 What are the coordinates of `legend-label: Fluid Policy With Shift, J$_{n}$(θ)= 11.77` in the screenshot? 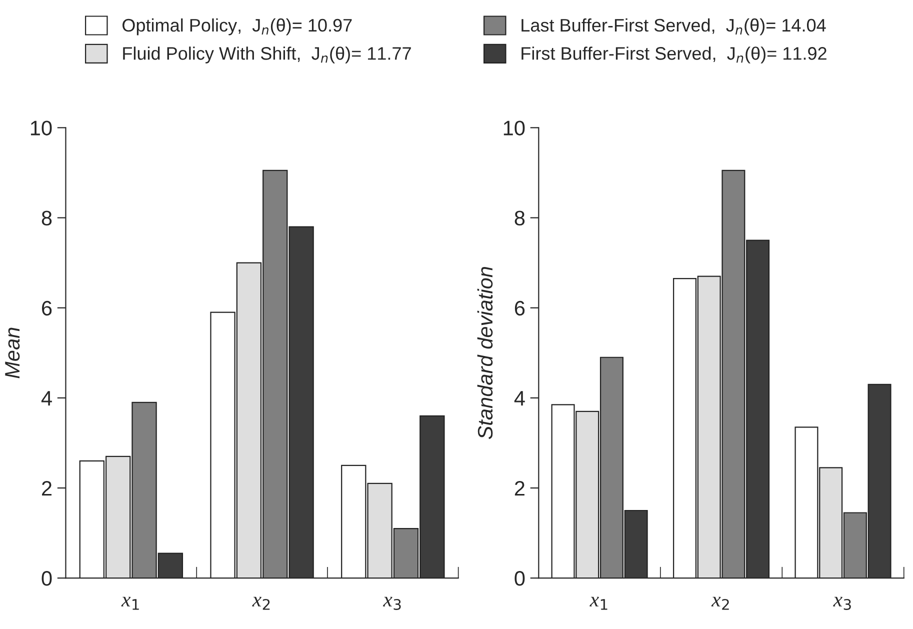 It's located at (267, 55).